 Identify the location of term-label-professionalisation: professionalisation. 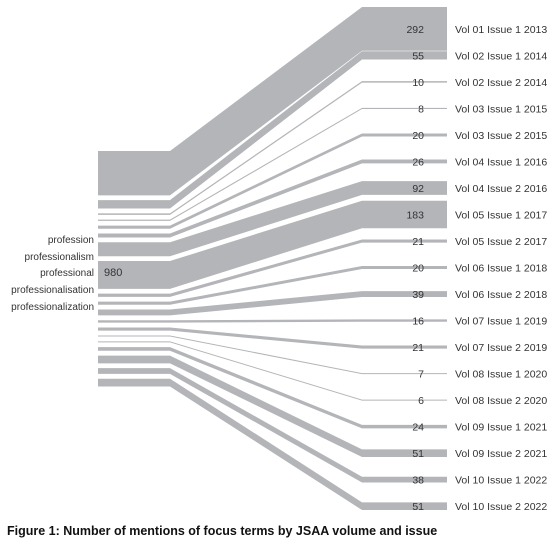
(52, 290).